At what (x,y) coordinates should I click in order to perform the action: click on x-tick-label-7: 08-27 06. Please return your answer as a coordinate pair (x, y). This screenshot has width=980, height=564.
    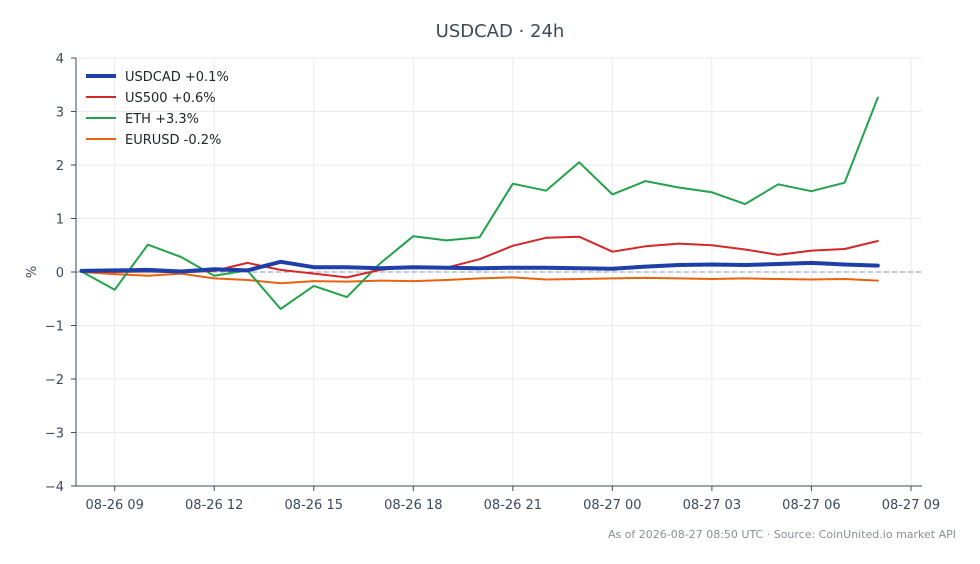
    Looking at the image, I should click on (811, 505).